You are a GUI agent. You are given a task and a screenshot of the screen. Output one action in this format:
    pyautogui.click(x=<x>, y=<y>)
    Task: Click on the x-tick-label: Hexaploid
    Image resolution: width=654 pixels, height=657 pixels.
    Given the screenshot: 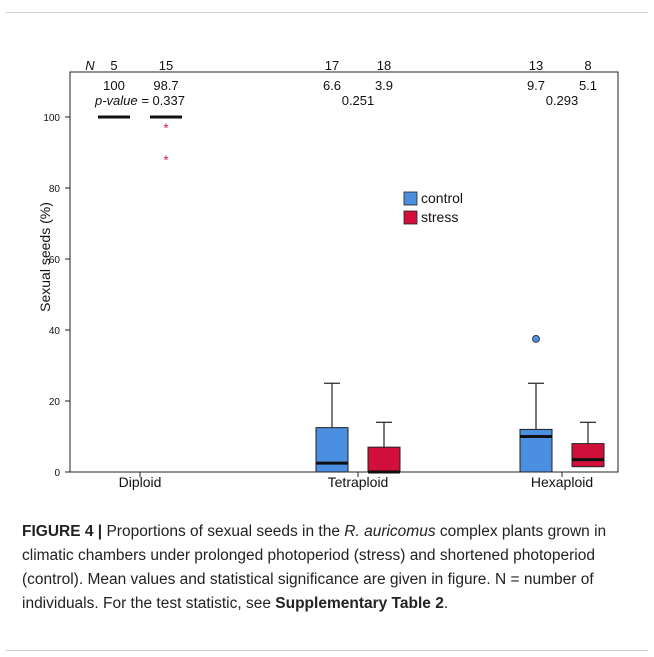 What is the action you would take?
    pyautogui.click(x=562, y=482)
    